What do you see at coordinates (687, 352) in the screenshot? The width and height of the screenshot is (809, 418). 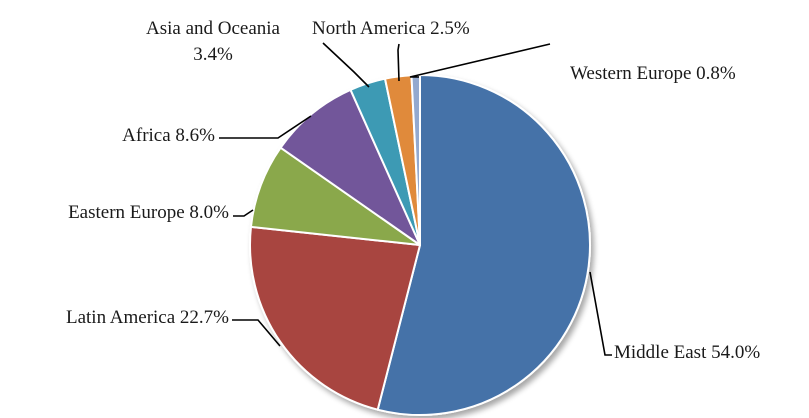 I see `label-middle-east: Middle East 54.0%` at bounding box center [687, 352].